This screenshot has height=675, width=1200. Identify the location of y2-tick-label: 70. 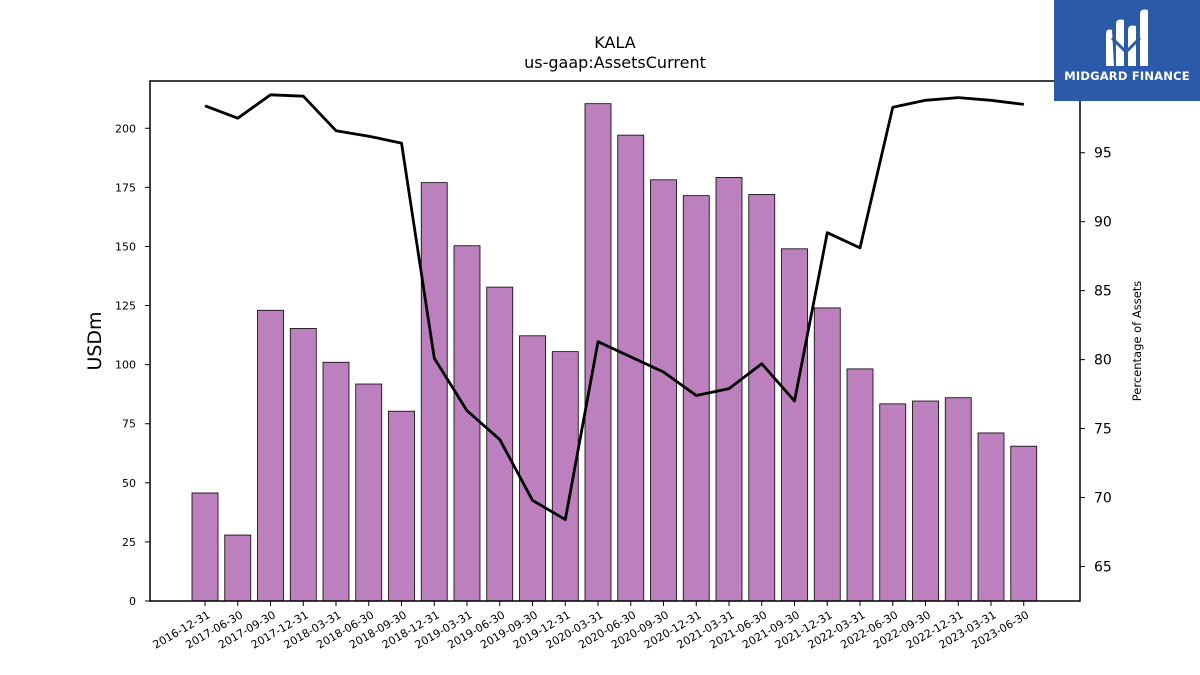
(1103, 499).